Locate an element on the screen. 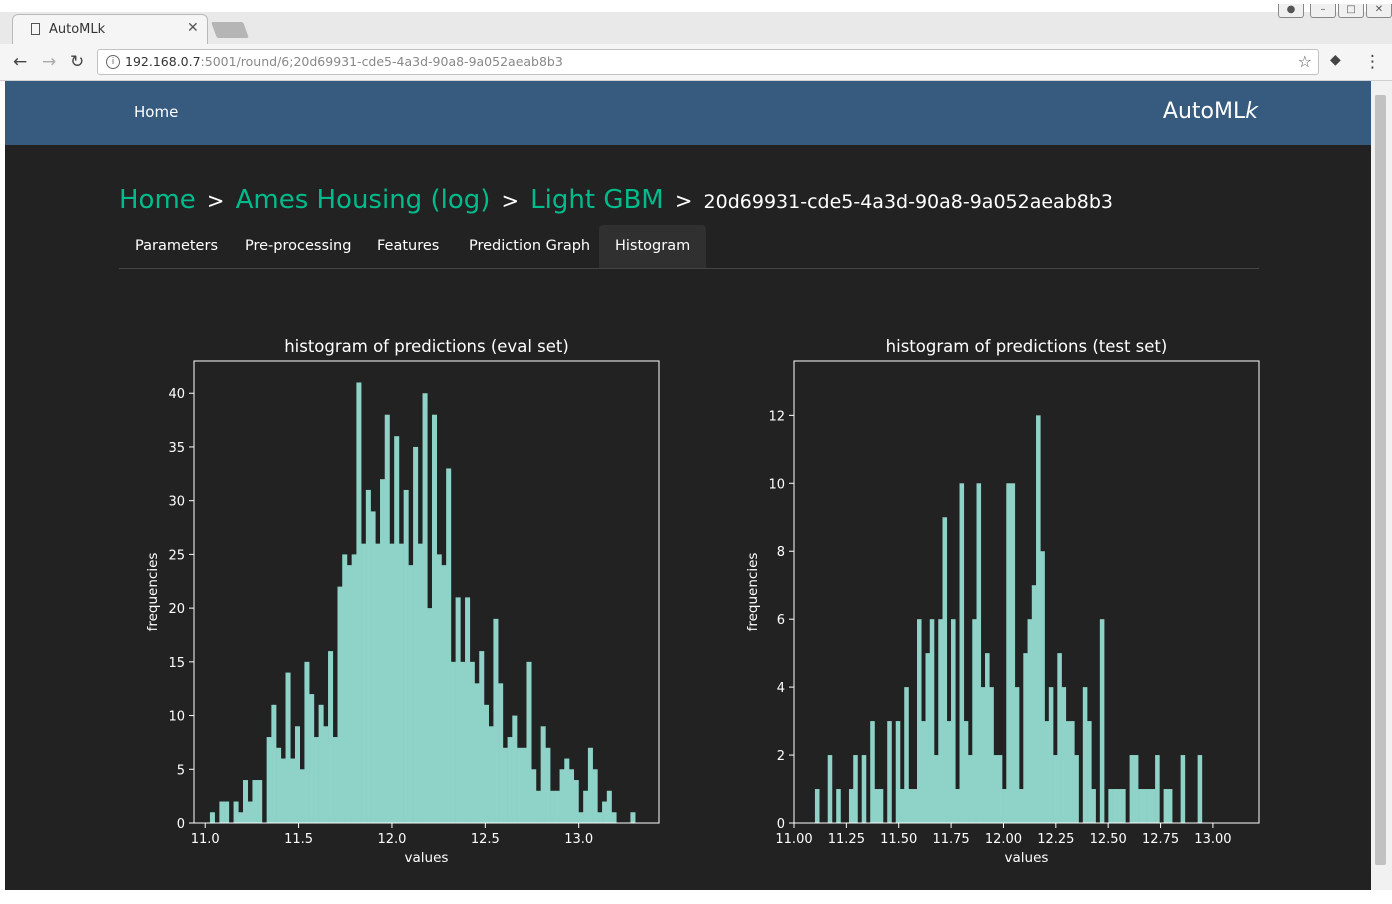  browser-tab: AutoMLk ✕ is located at coordinates (110, 29).